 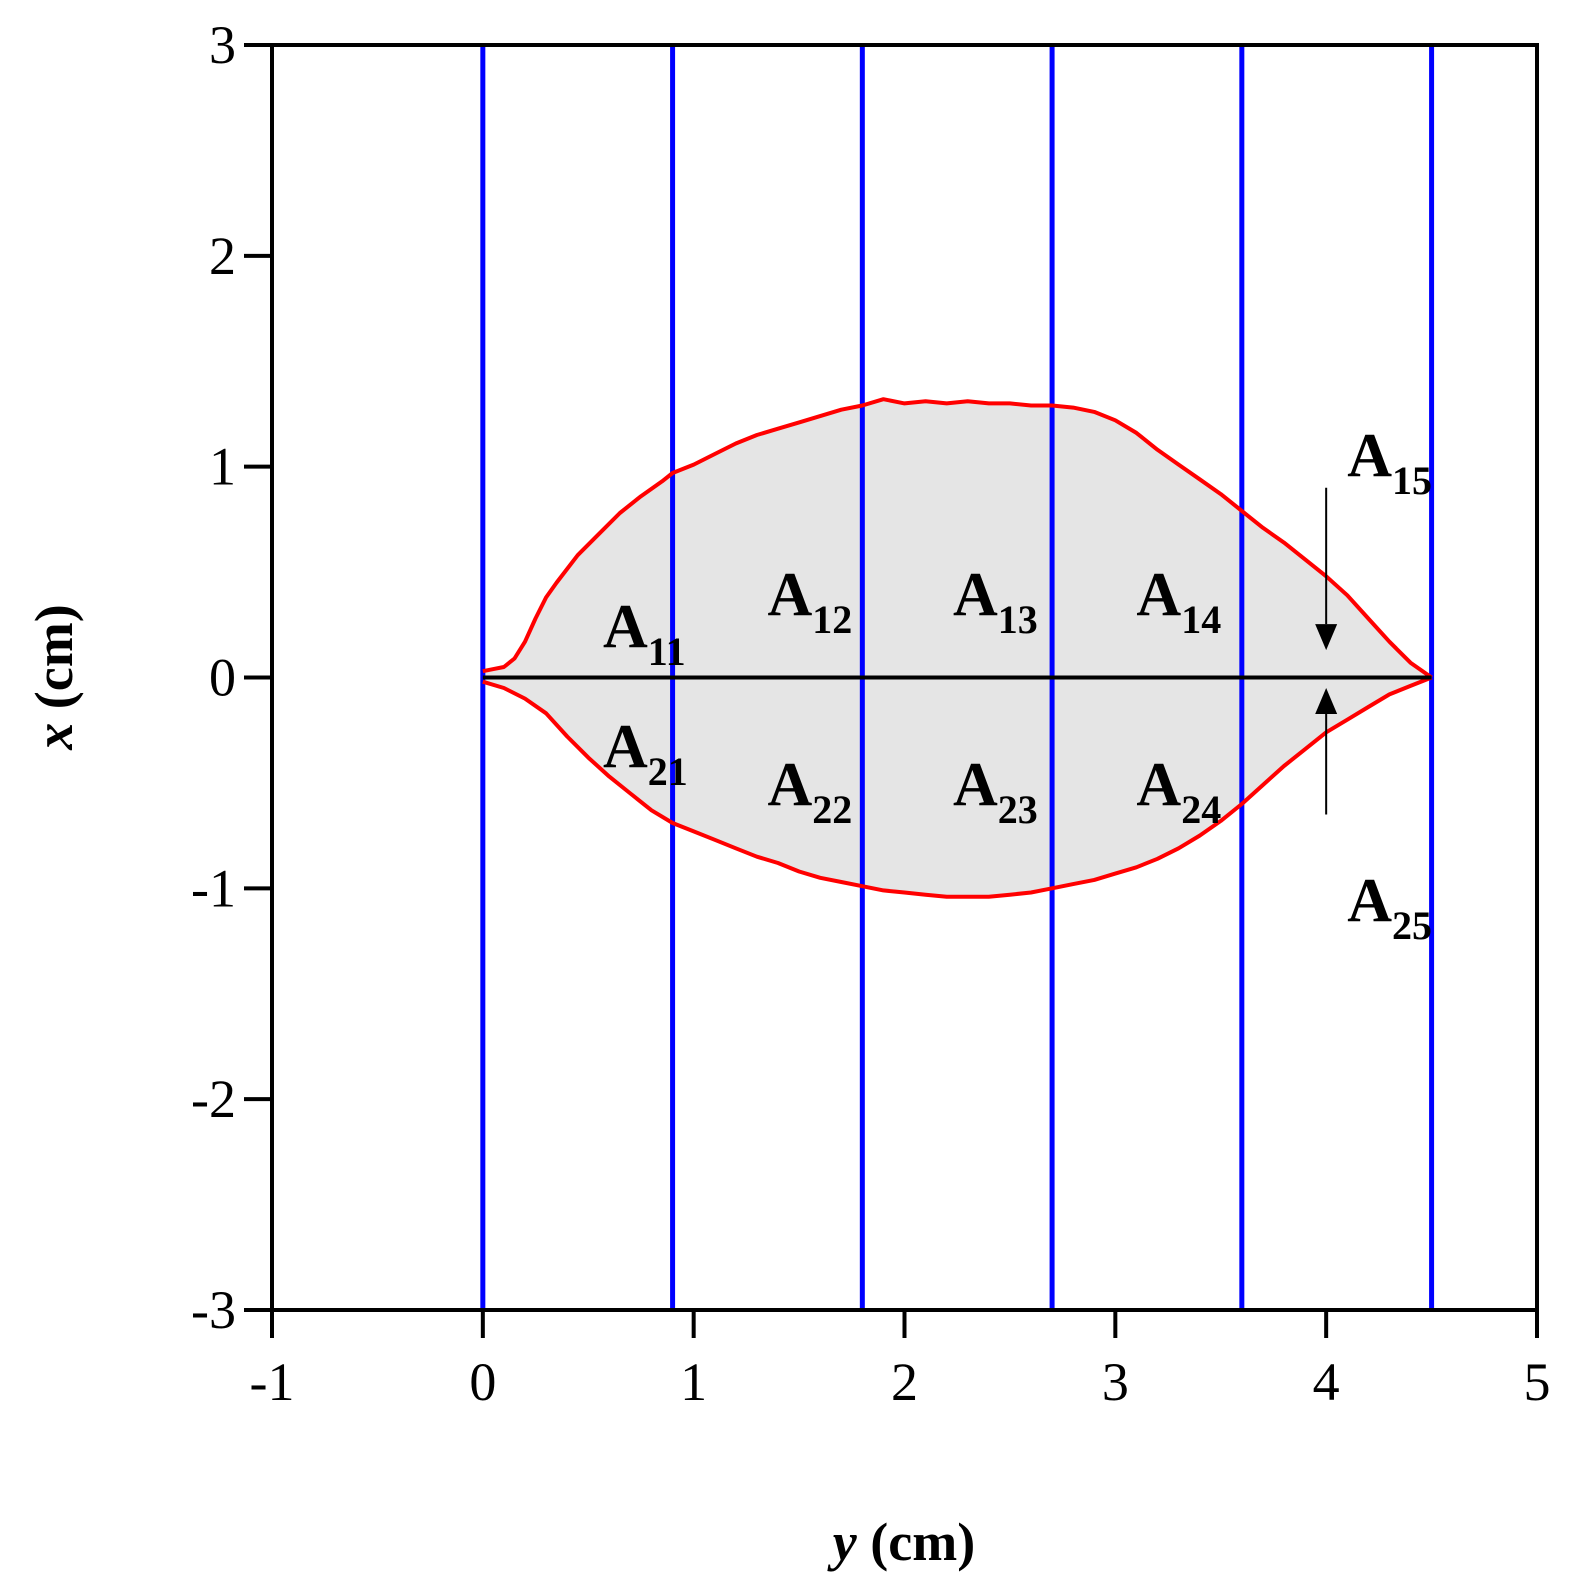 What do you see at coordinates (832, 809) in the screenshot?
I see `region-label-subscript: 22` at bounding box center [832, 809].